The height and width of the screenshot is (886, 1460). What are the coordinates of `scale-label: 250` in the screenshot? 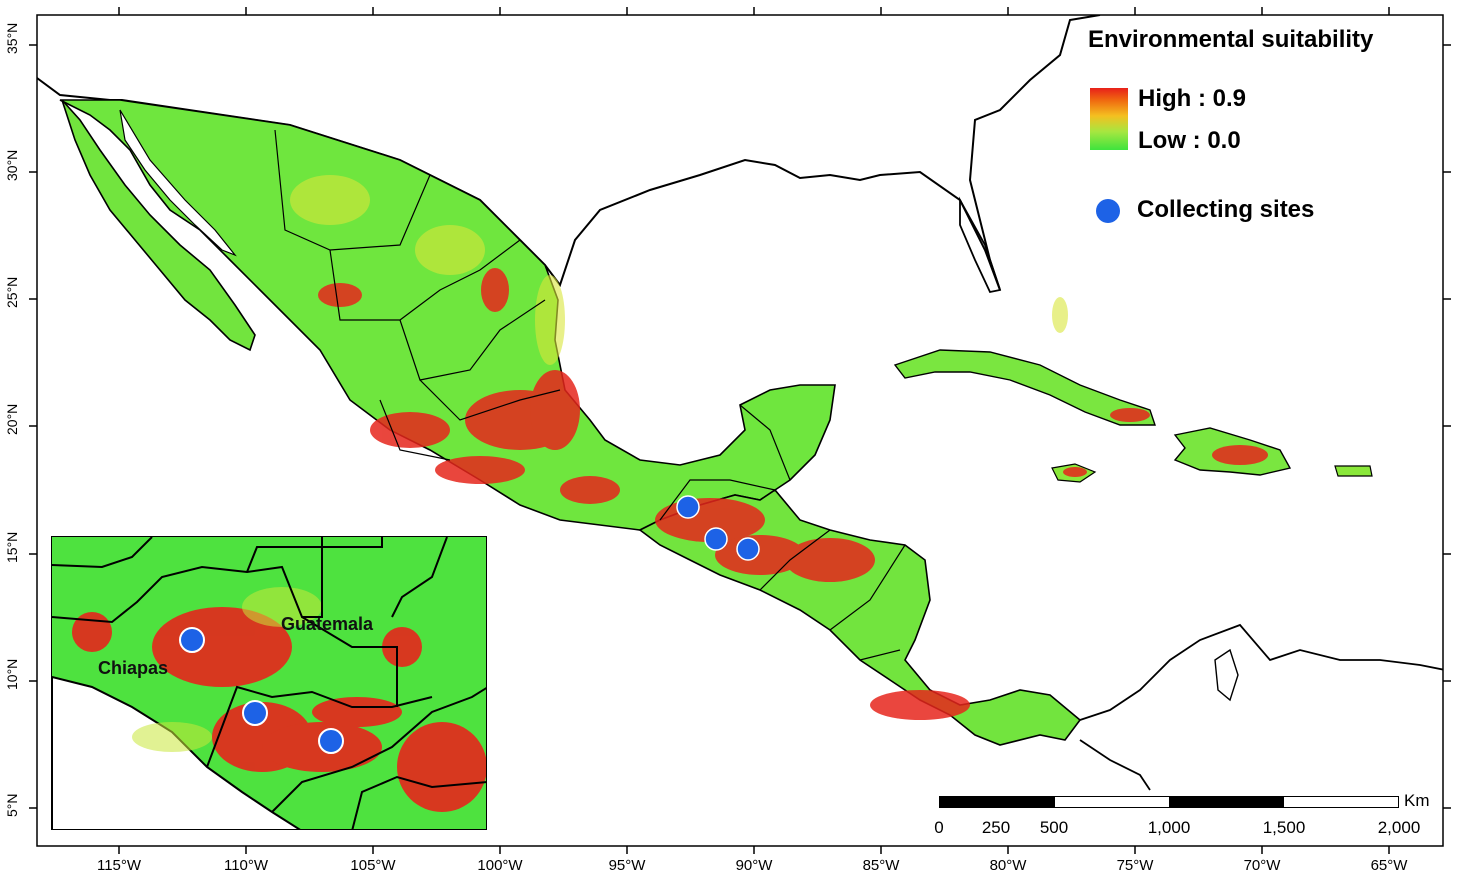 It's located at (996, 827).